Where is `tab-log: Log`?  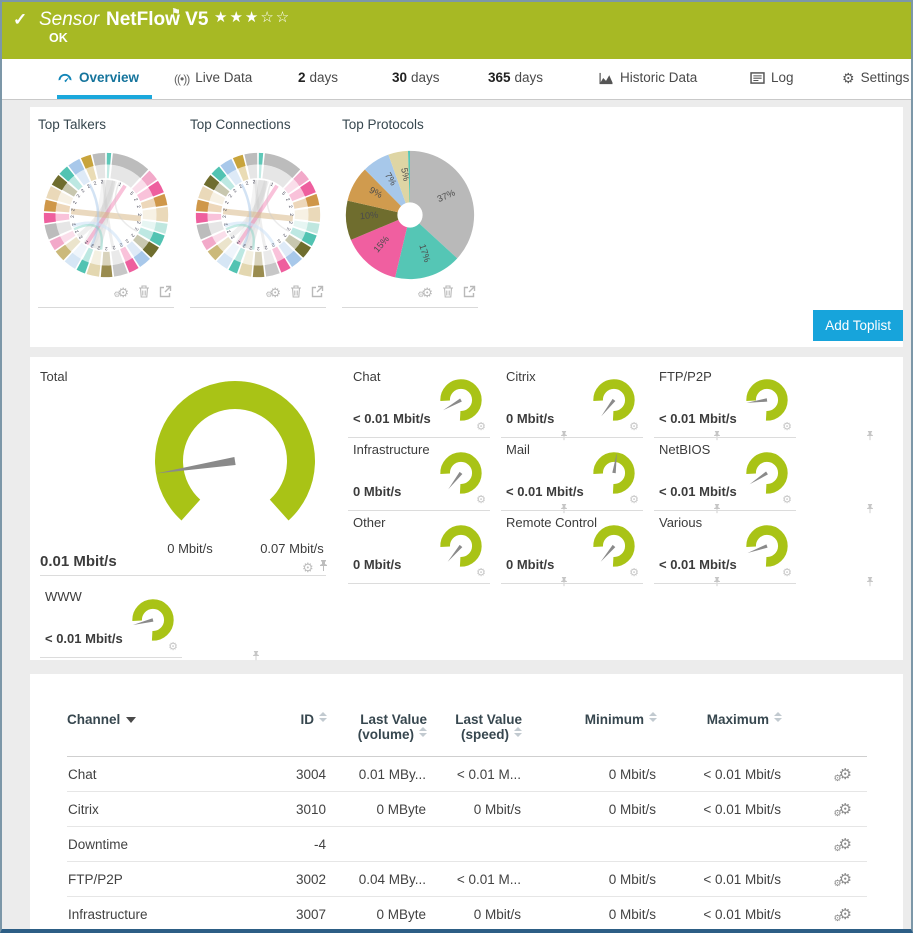 tab-log: Log is located at coordinates (772, 79).